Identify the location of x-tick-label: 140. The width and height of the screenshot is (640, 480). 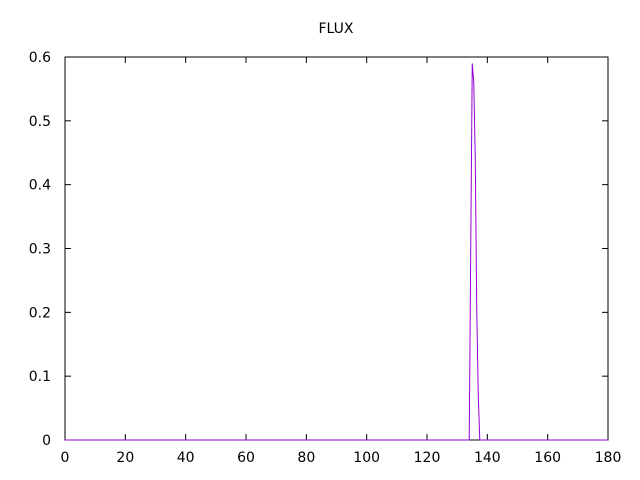
(487, 458).